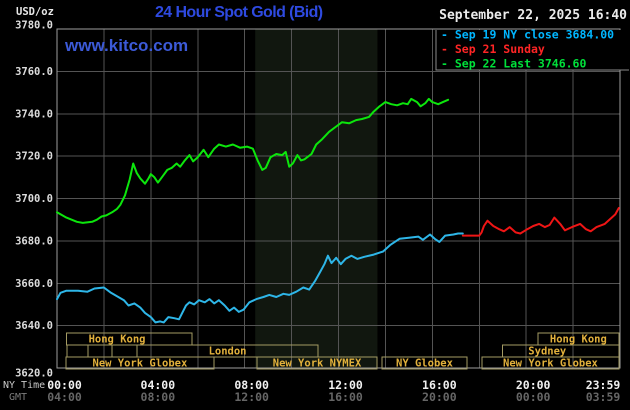  What do you see at coordinates (64, 397) in the screenshot?
I see `x-tick-gmt: 04:00` at bounding box center [64, 397].